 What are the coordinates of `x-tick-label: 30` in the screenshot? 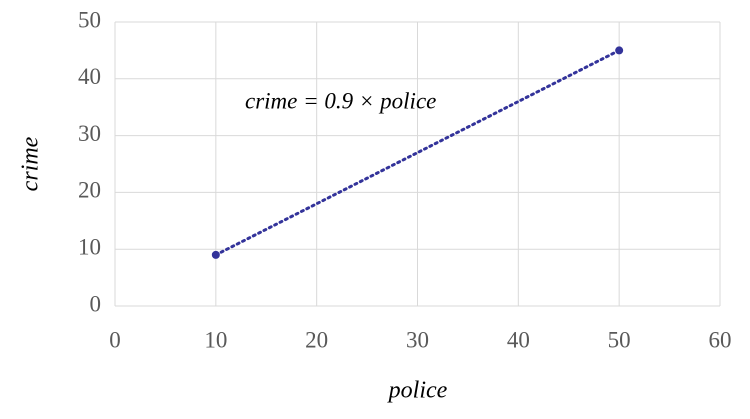 It's located at (417, 339).